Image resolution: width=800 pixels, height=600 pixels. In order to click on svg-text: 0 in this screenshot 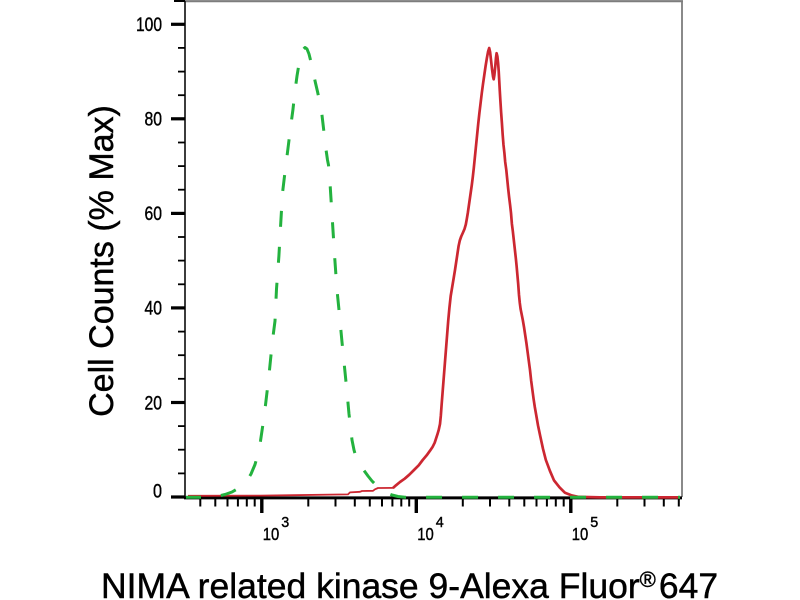, I will do `click(157, 491)`.